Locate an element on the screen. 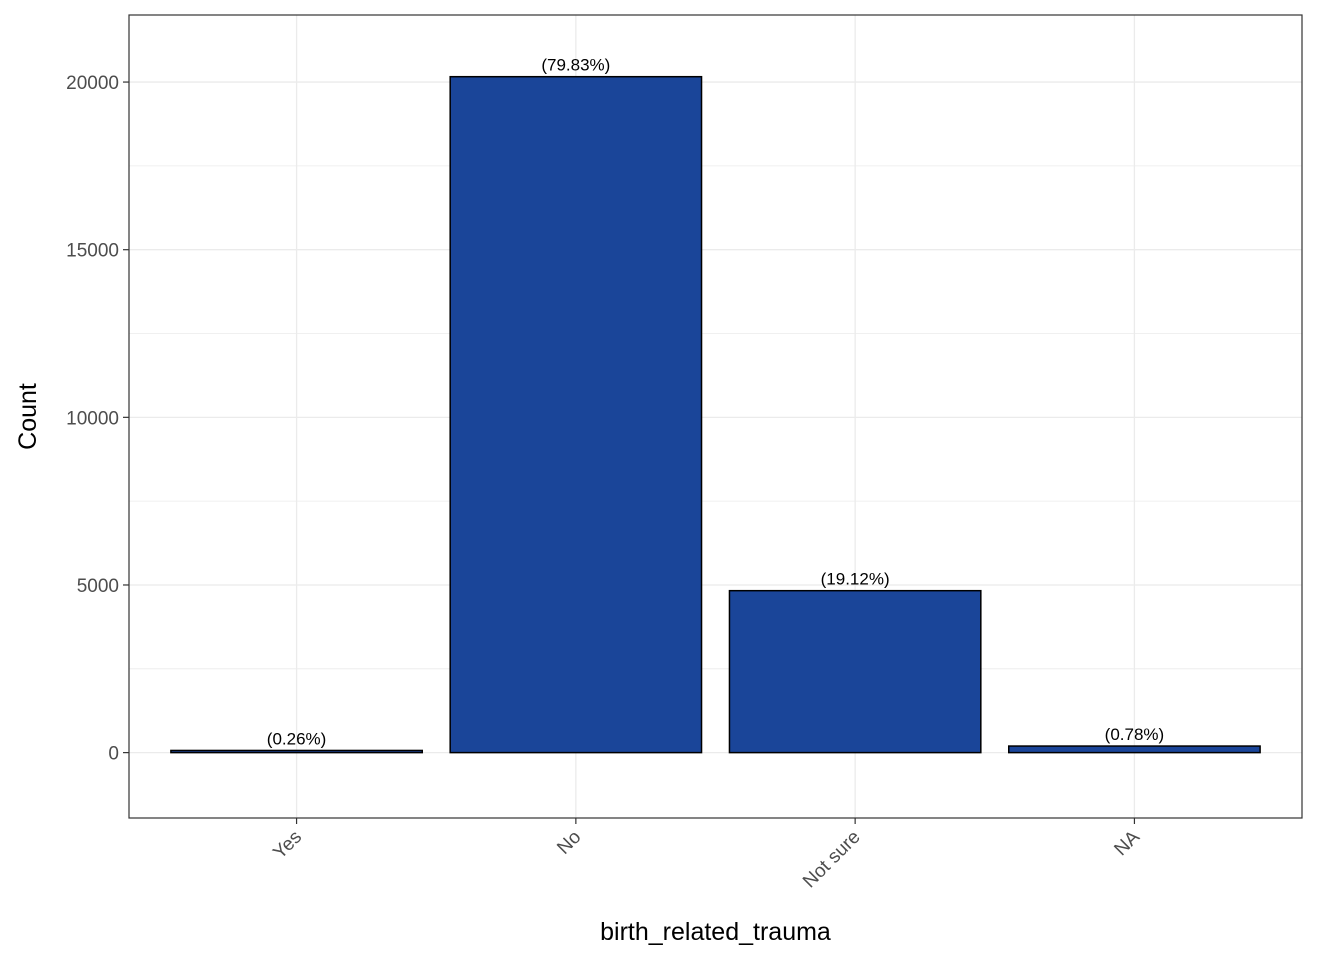 The image size is (1344, 965). bar-percent-label: (19.12%) is located at coordinates (855, 579).